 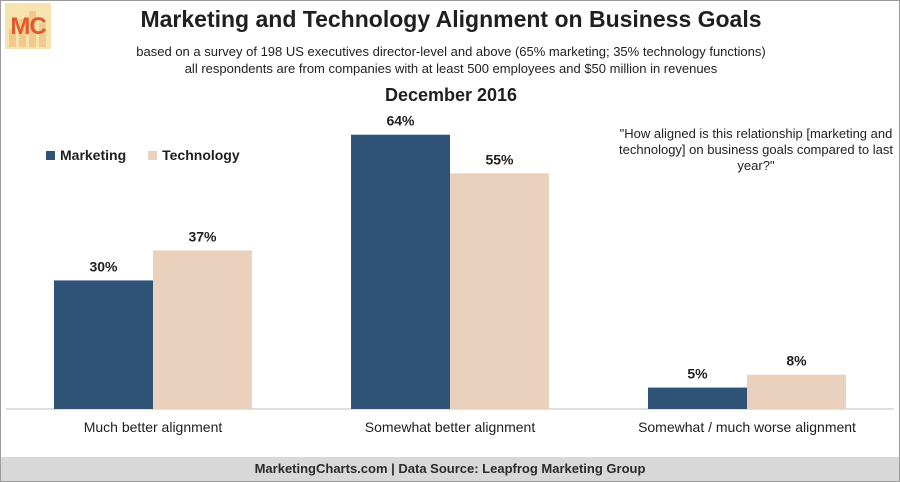 What do you see at coordinates (499, 159) in the screenshot?
I see `data-label-technology-1: 55%` at bounding box center [499, 159].